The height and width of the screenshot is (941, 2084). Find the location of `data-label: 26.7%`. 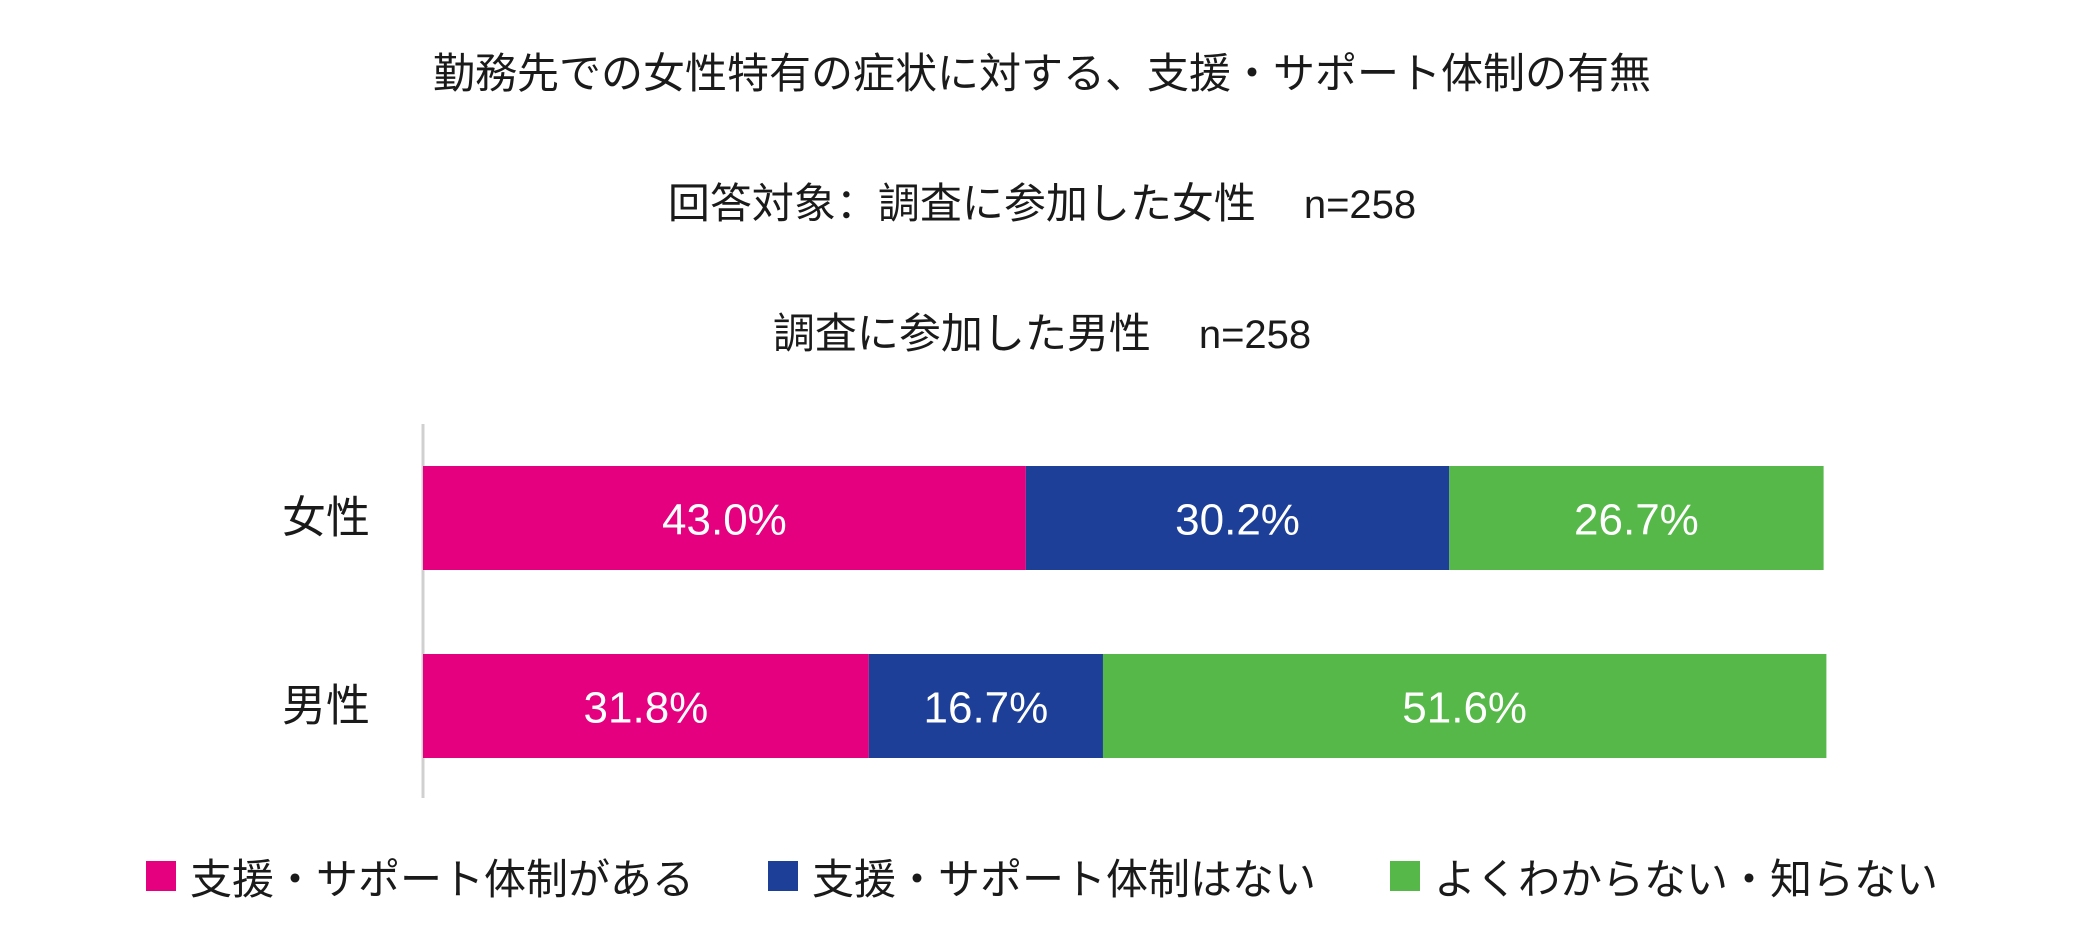

data-label: 26.7% is located at coordinates (1636, 520).